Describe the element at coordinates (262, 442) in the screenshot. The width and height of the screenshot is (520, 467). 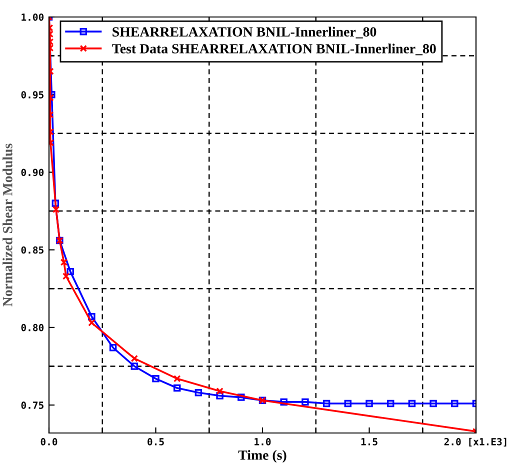
I see `x-tick-label: 1.0` at that location.